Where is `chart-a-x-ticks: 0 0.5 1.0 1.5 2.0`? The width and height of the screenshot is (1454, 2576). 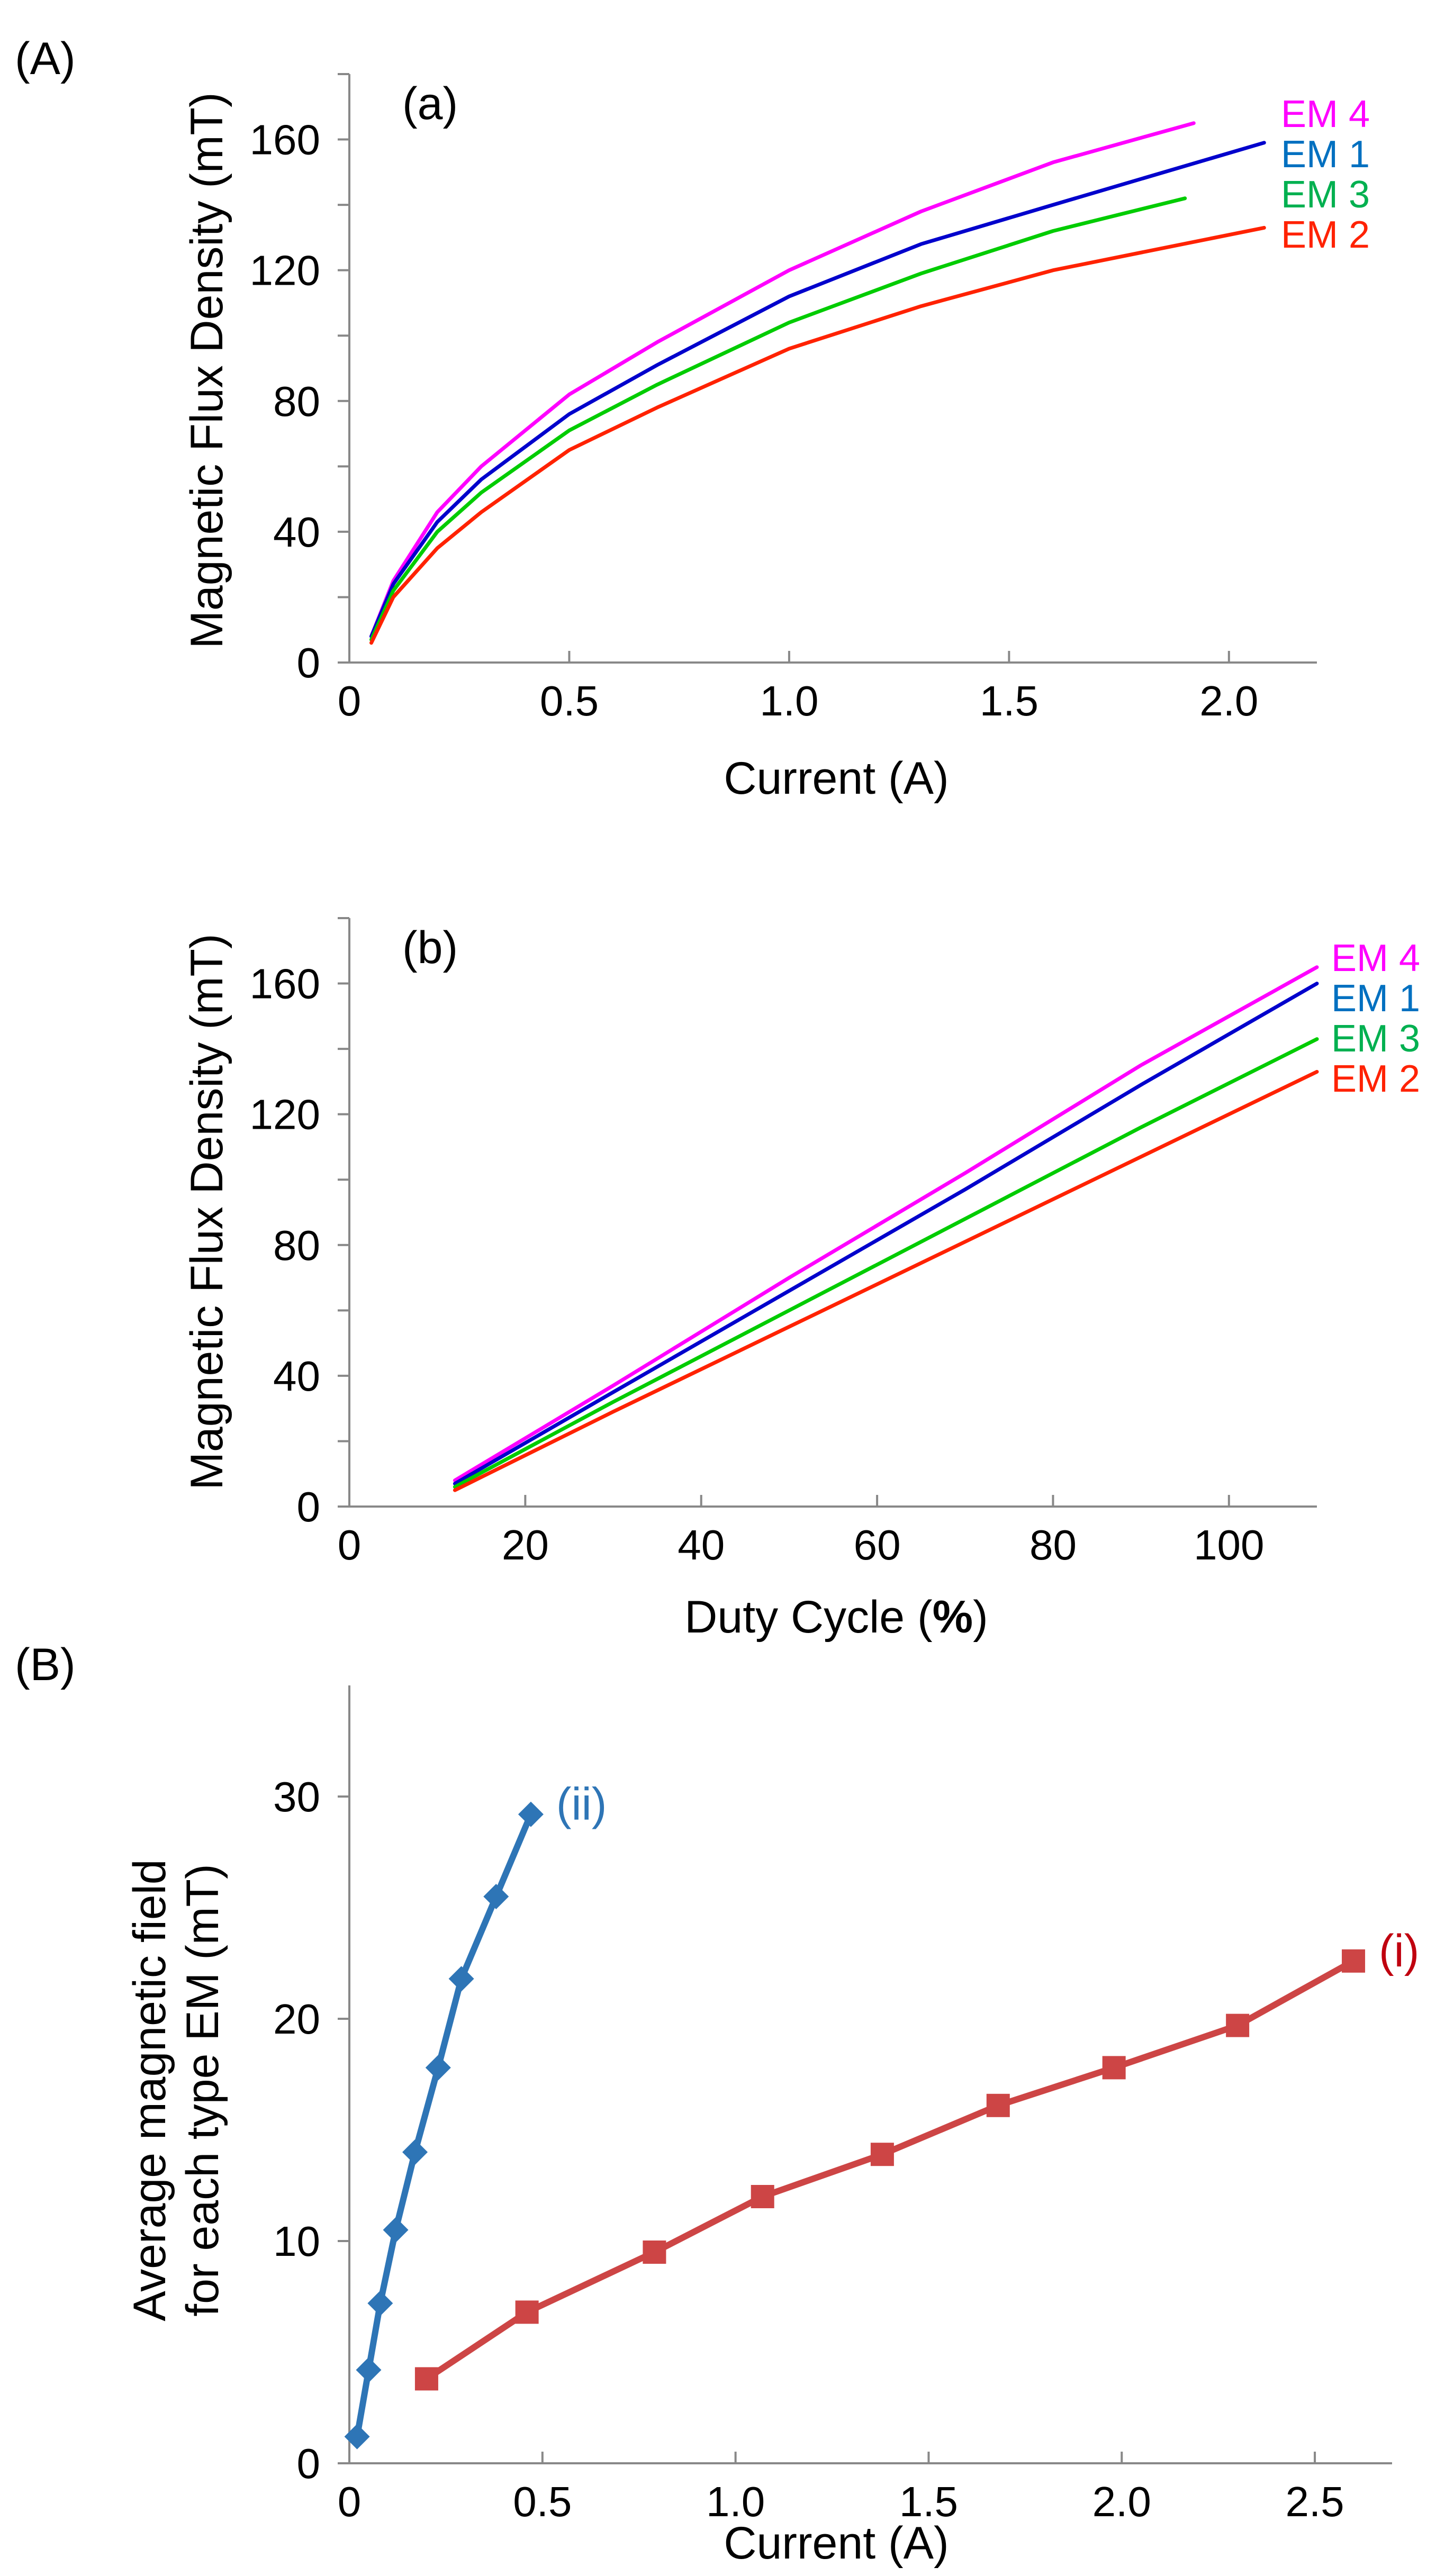
chart-a-x-ticks: 0 0.5 1.0 1.5 2.0 is located at coordinates (798, 687).